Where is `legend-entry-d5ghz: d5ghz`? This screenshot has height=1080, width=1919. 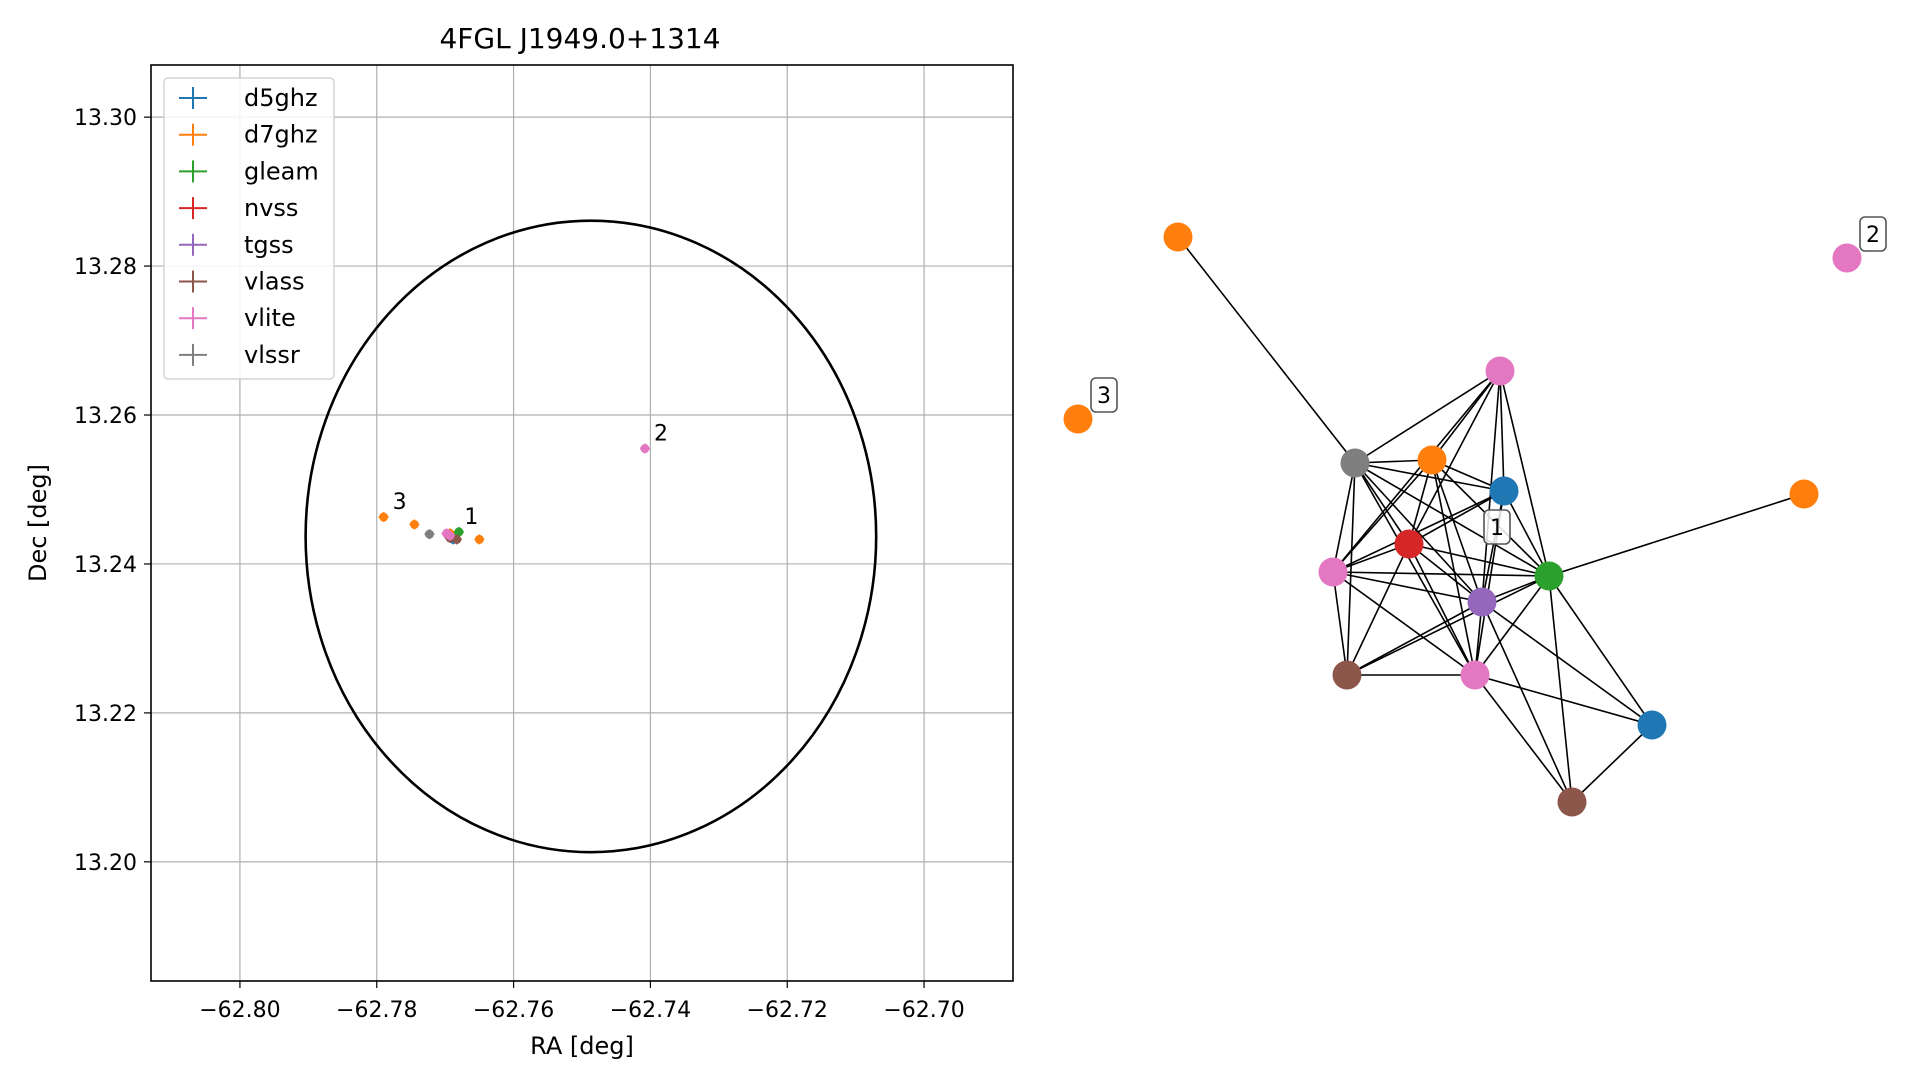
legend-entry-d5ghz: d5ghz is located at coordinates (248, 98).